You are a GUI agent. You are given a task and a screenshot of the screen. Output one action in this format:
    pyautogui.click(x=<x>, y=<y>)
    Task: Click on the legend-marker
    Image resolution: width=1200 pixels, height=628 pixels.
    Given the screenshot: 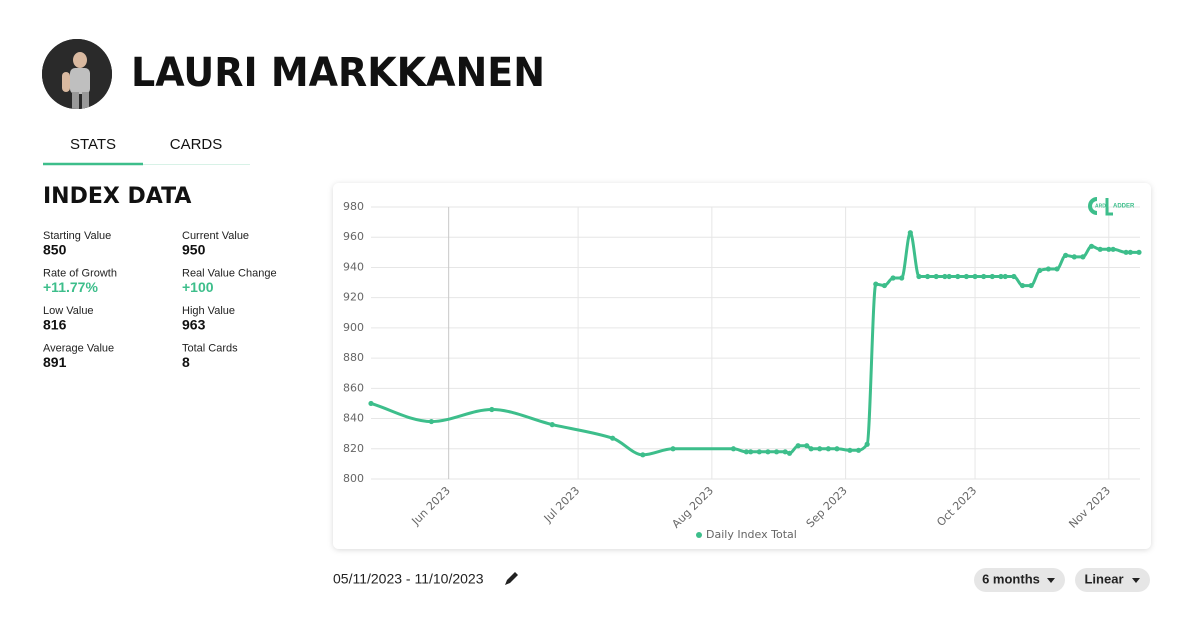 What is the action you would take?
    pyautogui.click(x=699, y=535)
    